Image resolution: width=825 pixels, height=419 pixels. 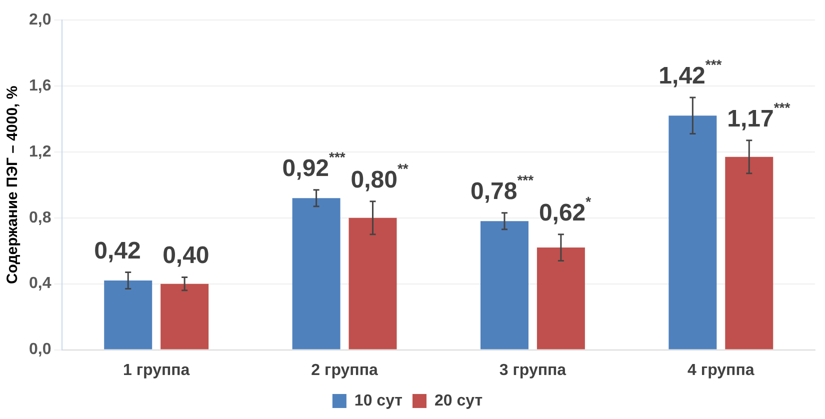 I want to click on data-label: 0,92***, so click(x=314, y=165).